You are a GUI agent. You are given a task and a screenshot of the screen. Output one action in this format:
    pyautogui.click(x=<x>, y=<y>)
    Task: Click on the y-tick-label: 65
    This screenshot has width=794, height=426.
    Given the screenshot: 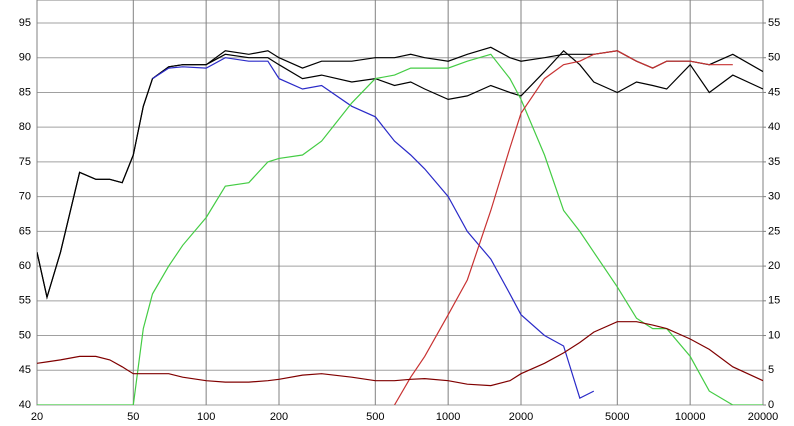 What is the action you would take?
    pyautogui.click(x=25, y=231)
    